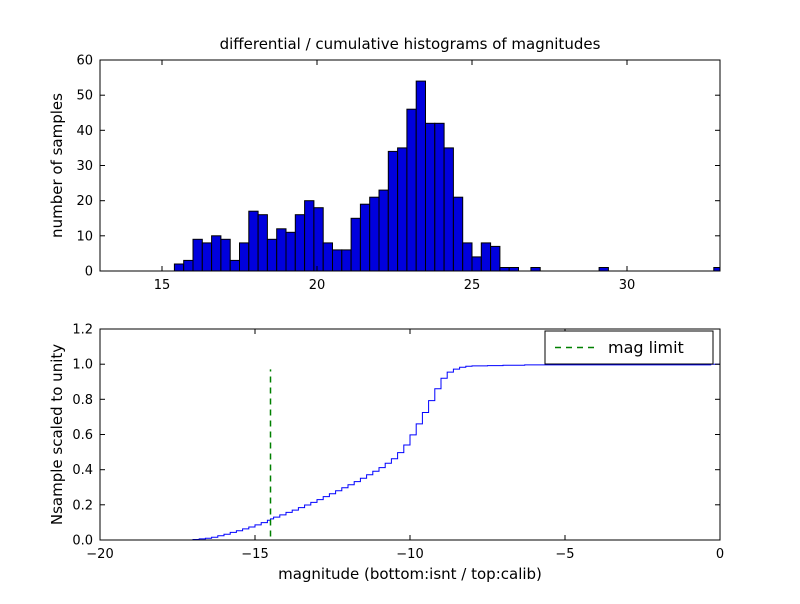  I want to click on y-tick-label: 60, so click(84, 61).